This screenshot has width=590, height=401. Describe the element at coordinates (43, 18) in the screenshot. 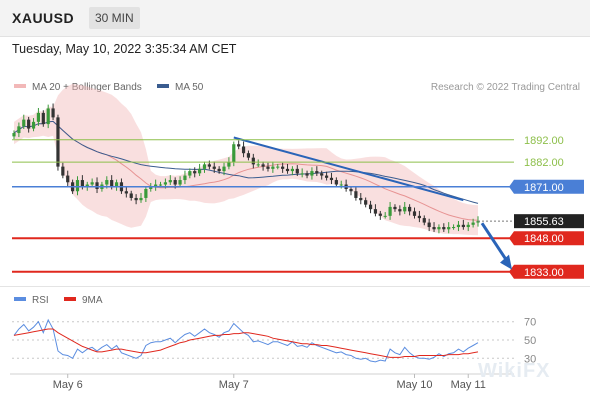

I see `symbol-label: XAUUSD` at that location.